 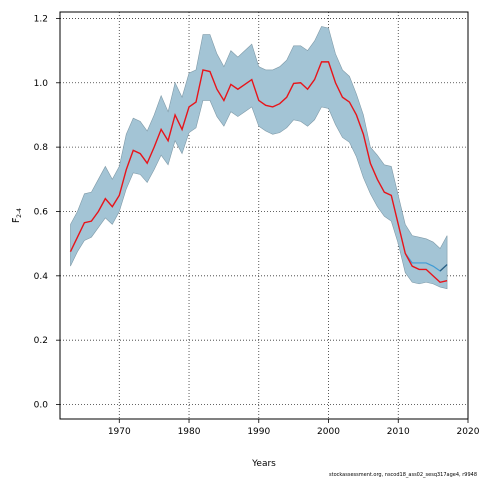 I want to click on y-tick-label: 0.4, so click(x=41, y=277).